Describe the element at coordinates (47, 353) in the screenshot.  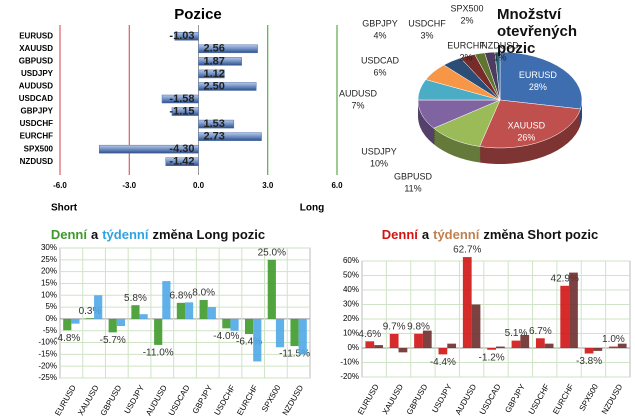
I see `y-tick-label: -15%` at that location.